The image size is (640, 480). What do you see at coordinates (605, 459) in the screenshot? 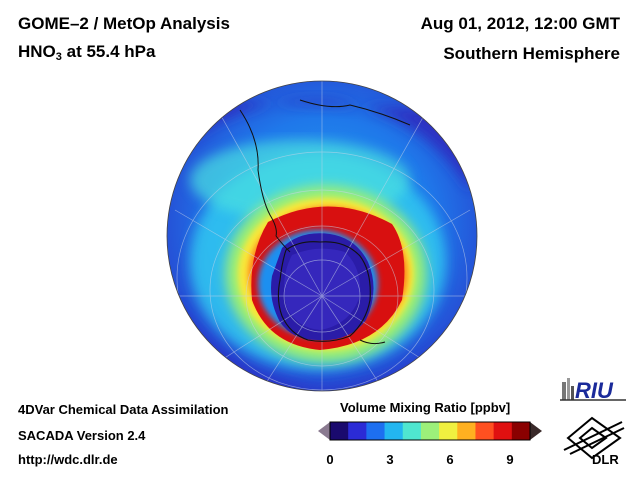
I see `svg-text: DLR` at bounding box center [605, 459].